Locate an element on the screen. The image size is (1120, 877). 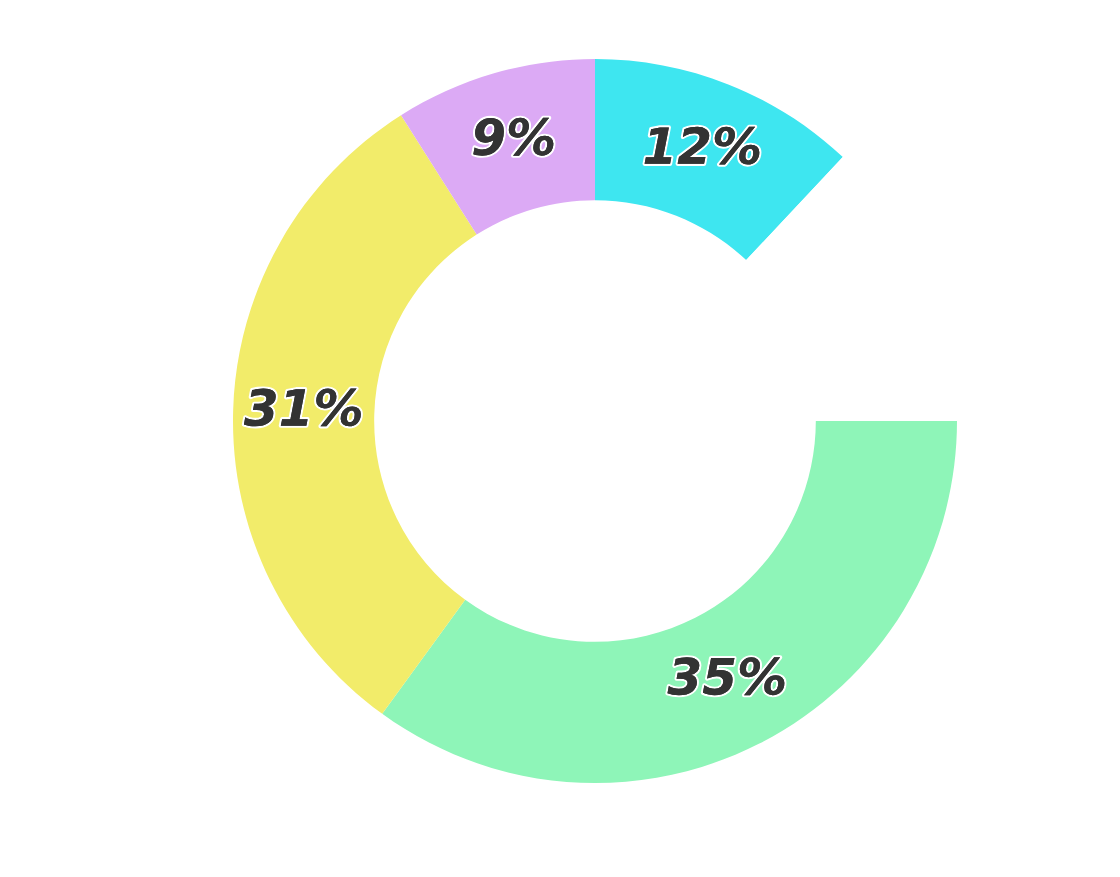
data-label: 31% is located at coordinates (302, 407).